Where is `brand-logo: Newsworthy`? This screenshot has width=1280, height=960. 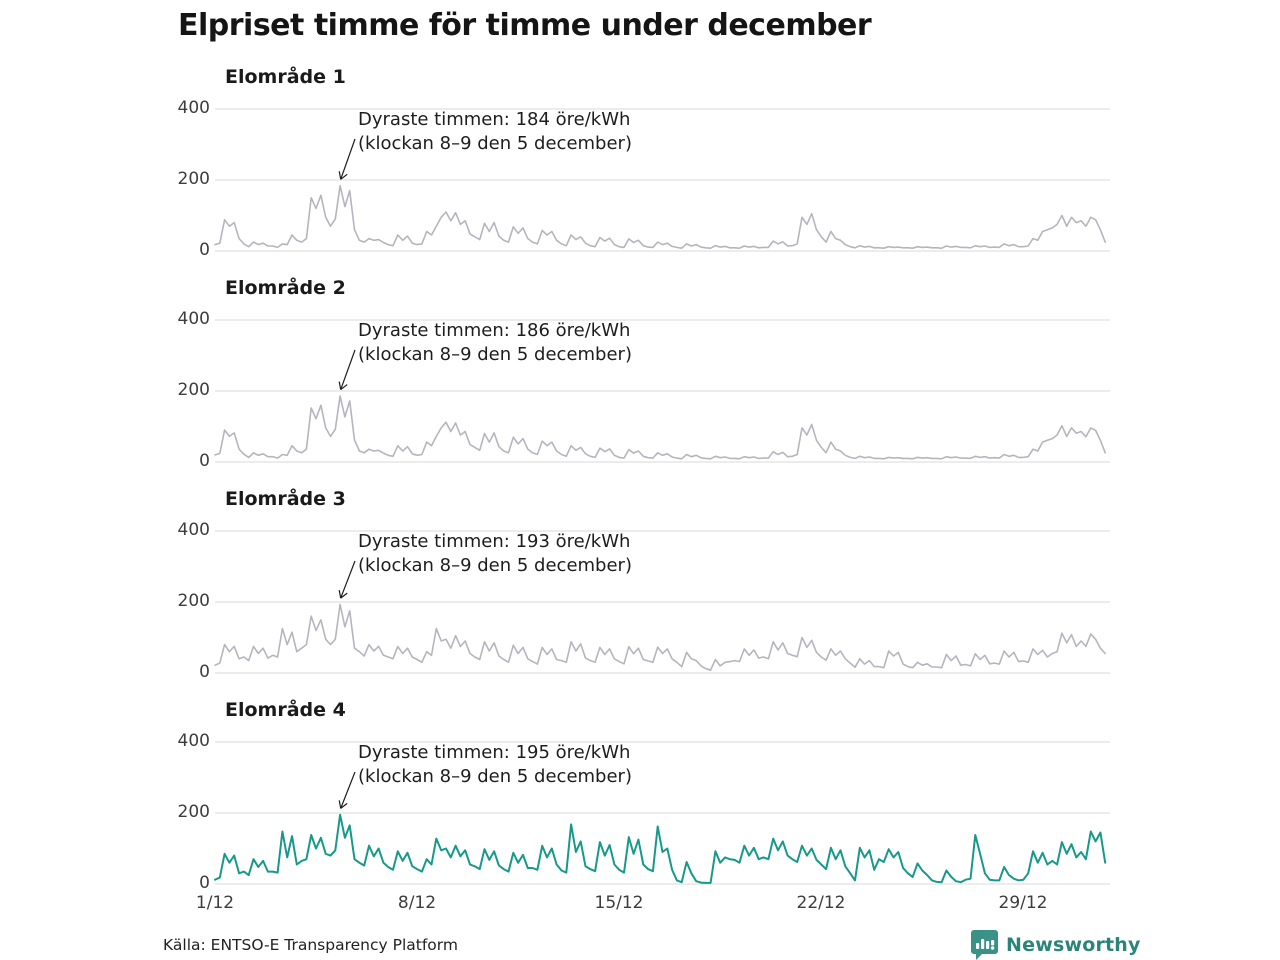
brand-logo: Newsworthy is located at coordinates (1055, 944).